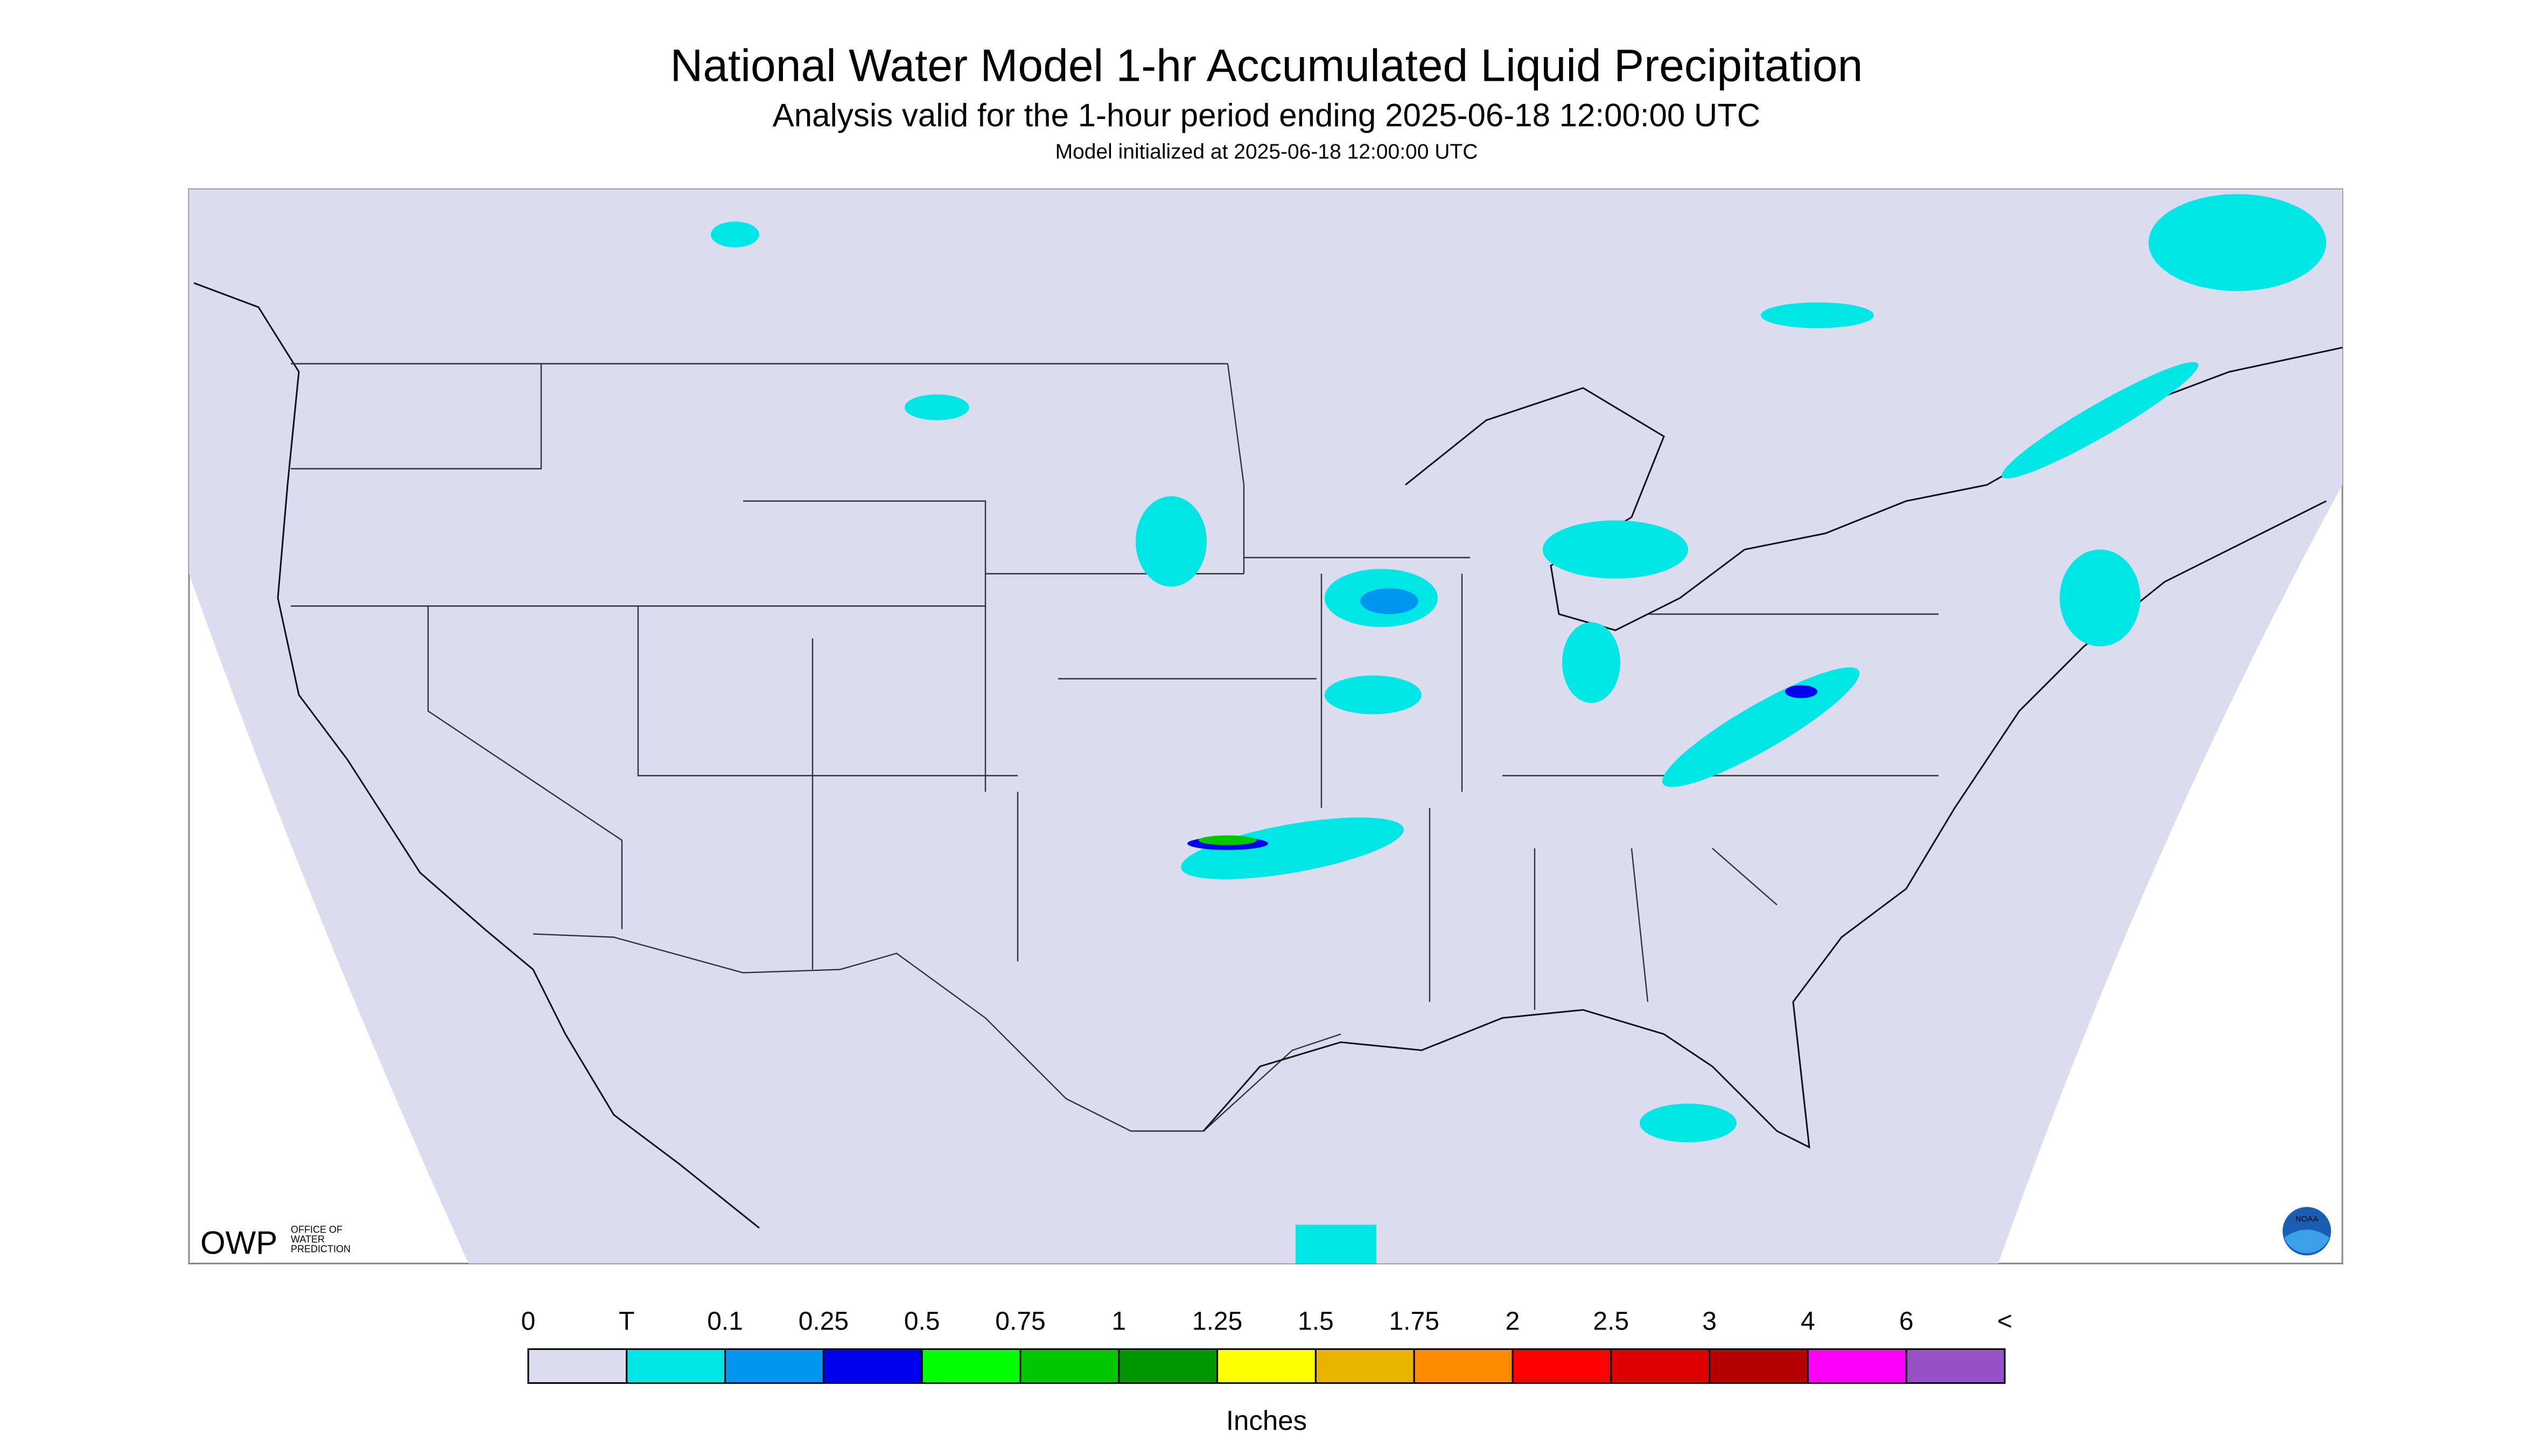 The height and width of the screenshot is (1456, 2533). I want to click on legend-label: 6, so click(1907, 1321).